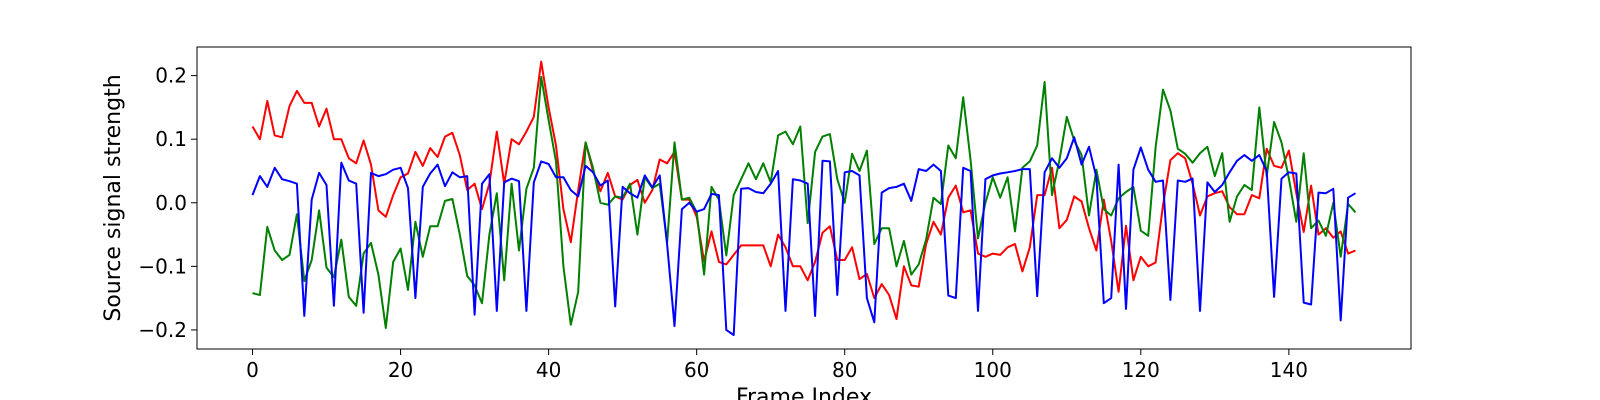 The image size is (1600, 400). What do you see at coordinates (1289, 370) in the screenshot?
I see `x-tick-label: 140` at bounding box center [1289, 370].